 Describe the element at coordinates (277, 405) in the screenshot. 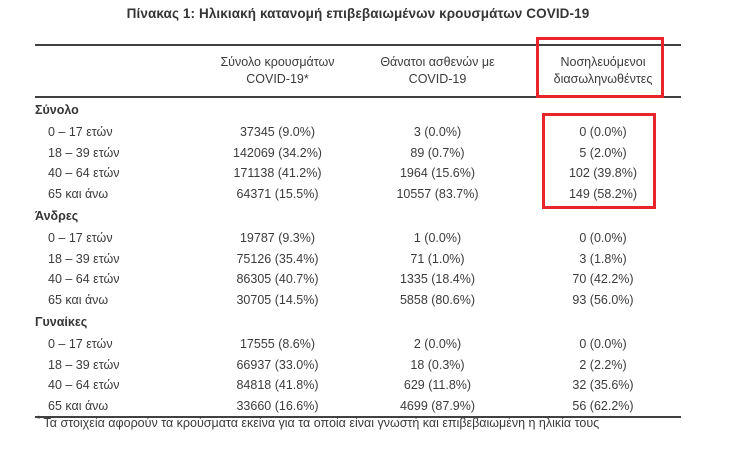

I see `cases-value: 33660 (16.6%)` at that location.